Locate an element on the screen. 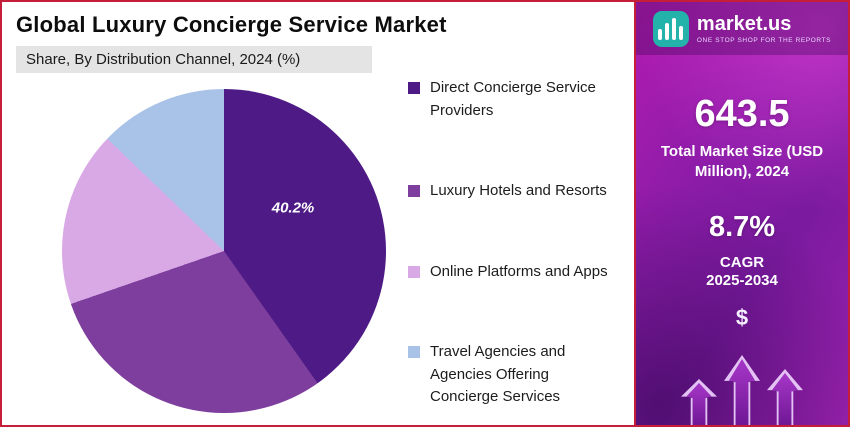 The image size is (850, 427). legend-item: Online Platforms and Apps is located at coordinates (514, 272).